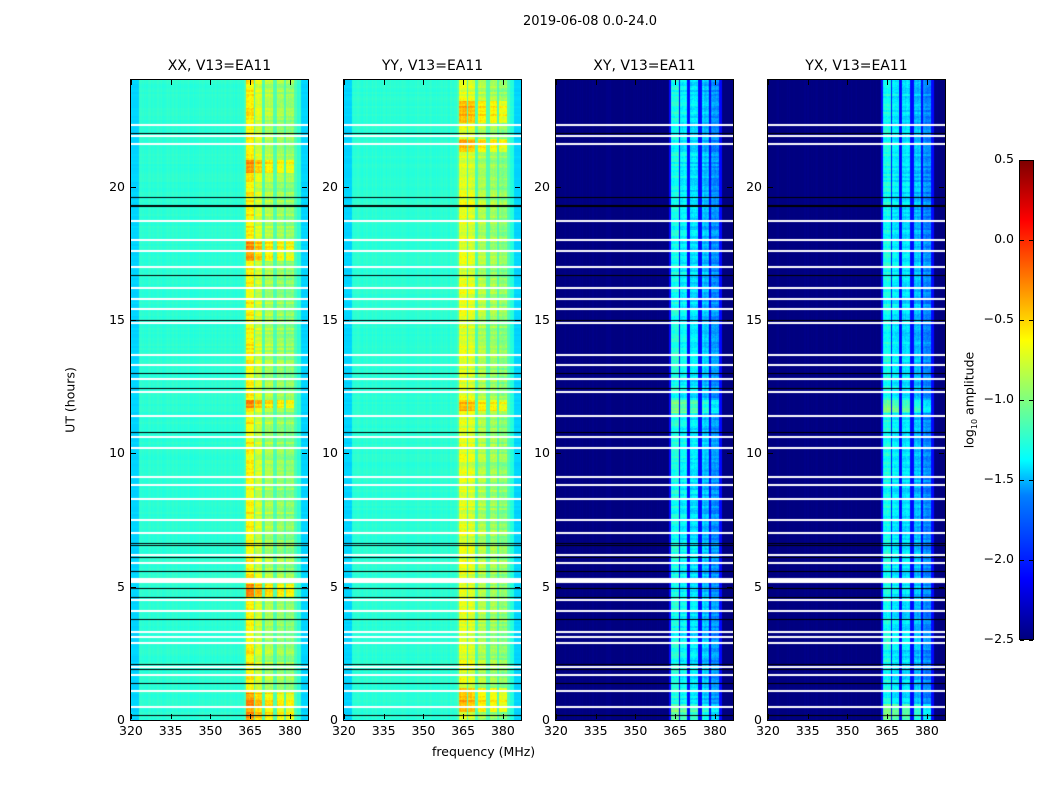 This screenshot has height=800, width=1050. Describe the element at coordinates (219, 66) in the screenshot. I see `panel-title: XX, V13=EA11` at that location.